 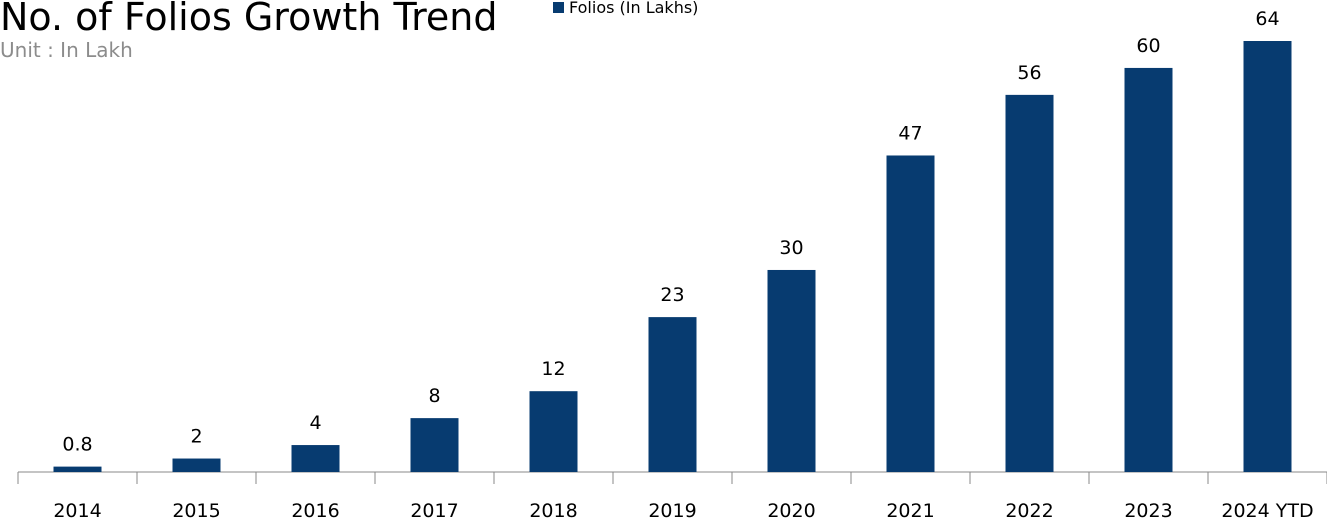 What do you see at coordinates (672, 295) in the screenshot?
I see `value-label: 23` at bounding box center [672, 295].